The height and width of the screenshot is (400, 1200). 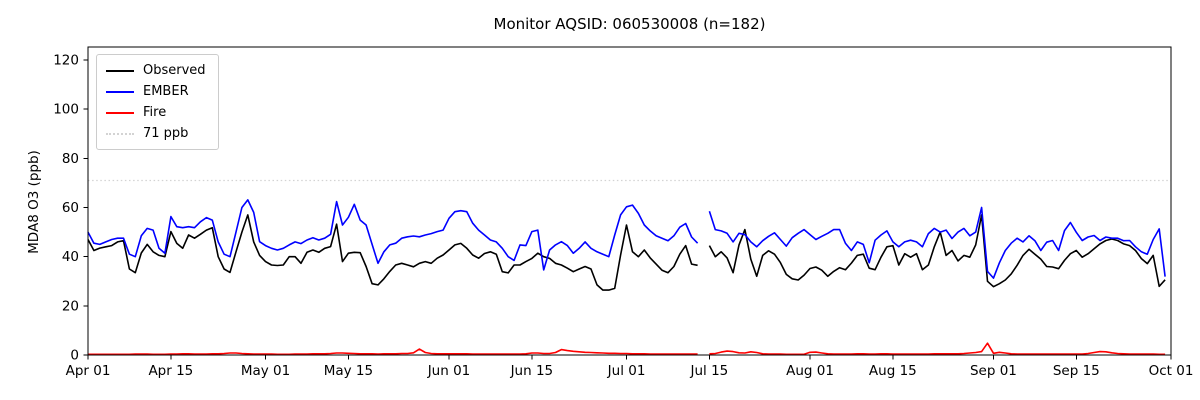 I want to click on x-tick-label: May 15, so click(x=348, y=371).